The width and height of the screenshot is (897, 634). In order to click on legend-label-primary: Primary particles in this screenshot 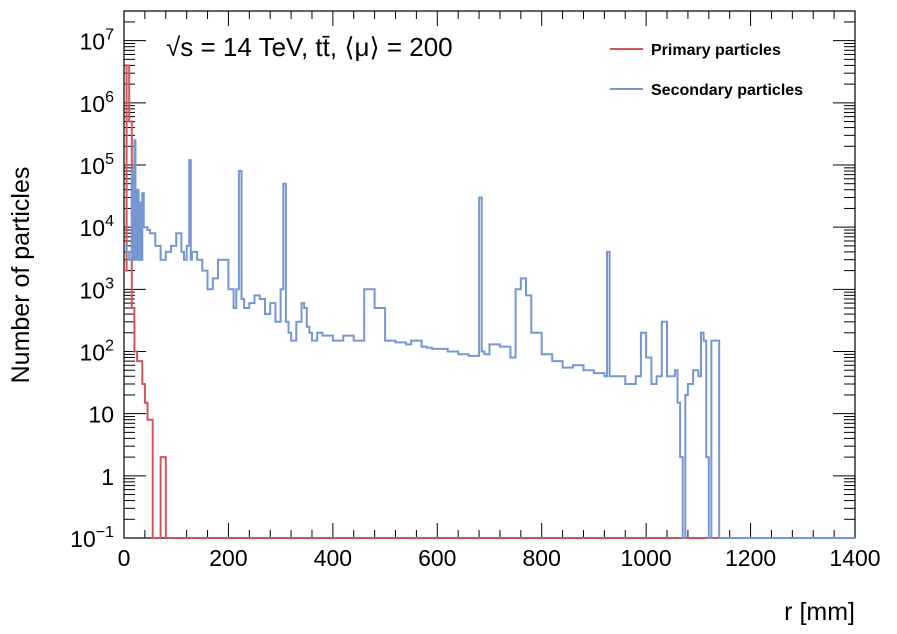, I will do `click(716, 50)`.